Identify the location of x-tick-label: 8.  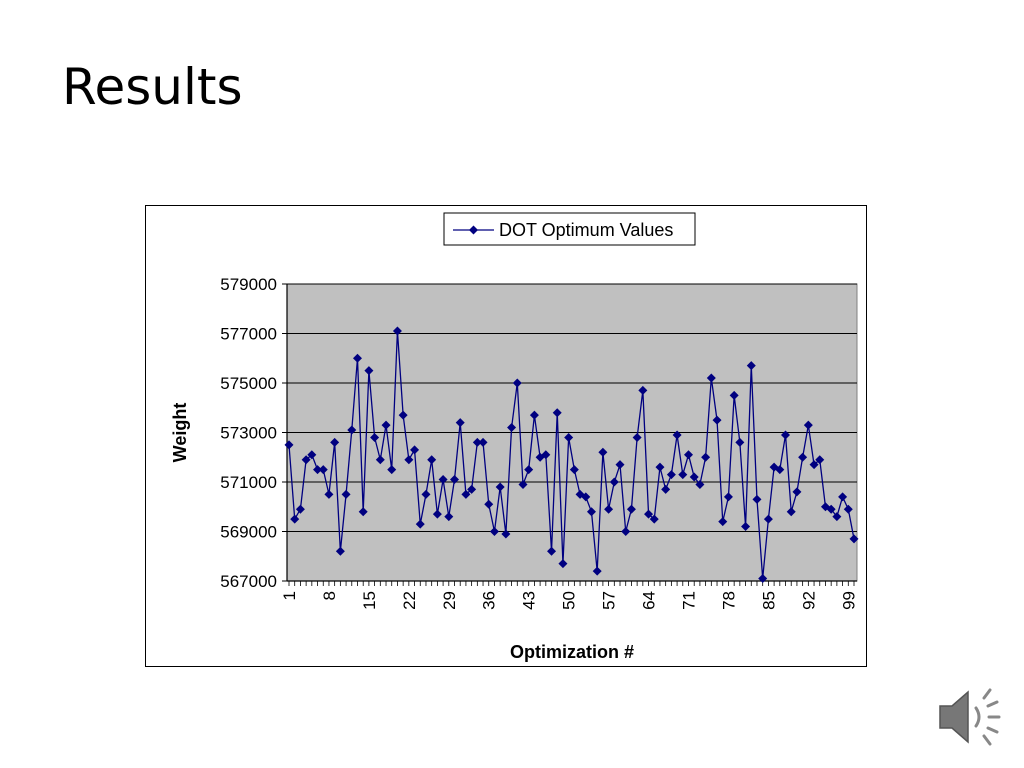
(329, 595).